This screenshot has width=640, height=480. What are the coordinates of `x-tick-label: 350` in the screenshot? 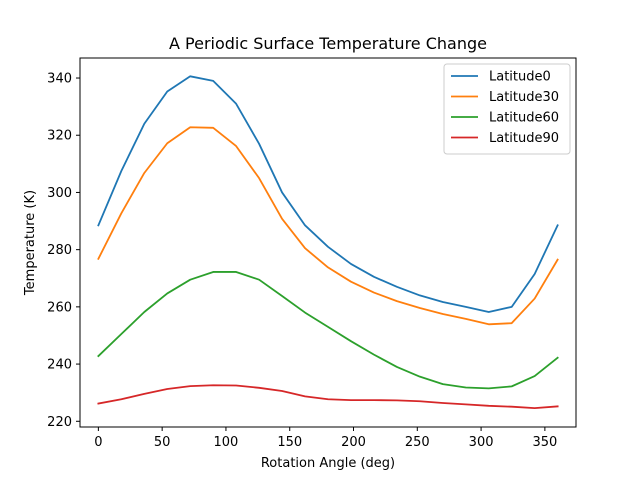 It's located at (544, 442).